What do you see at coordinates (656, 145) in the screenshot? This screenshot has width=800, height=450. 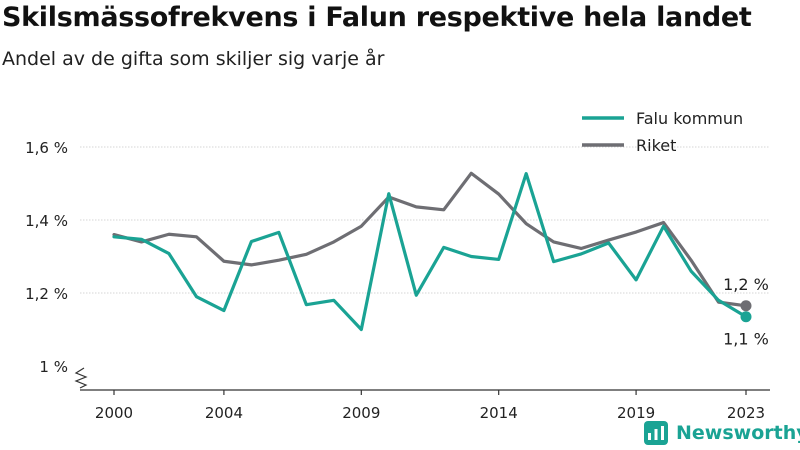 I see `legend-label: Riket` at bounding box center [656, 145].